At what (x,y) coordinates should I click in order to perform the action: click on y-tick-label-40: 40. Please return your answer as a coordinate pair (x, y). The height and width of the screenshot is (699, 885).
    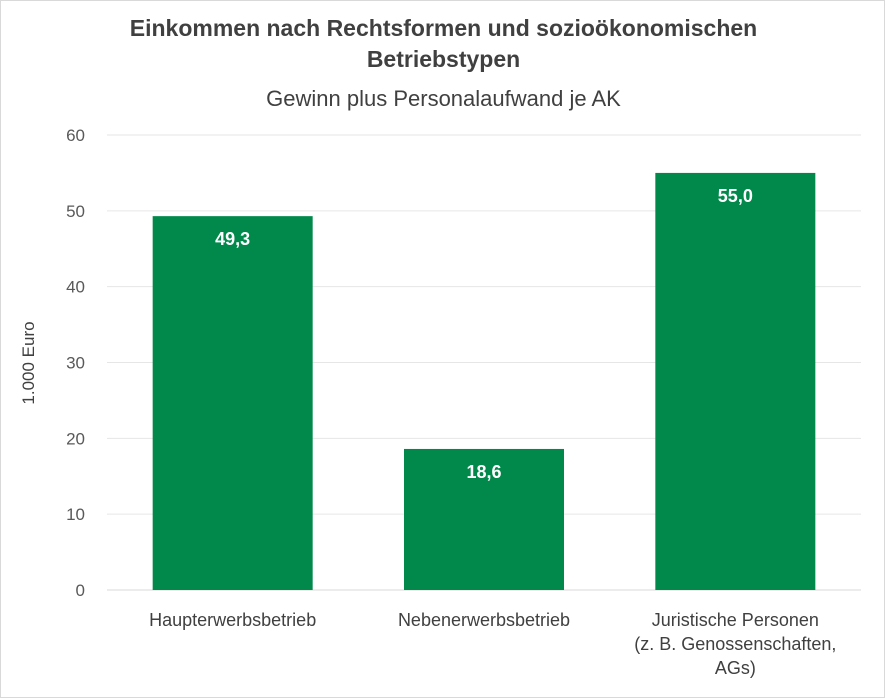
    Looking at the image, I should click on (75, 287).